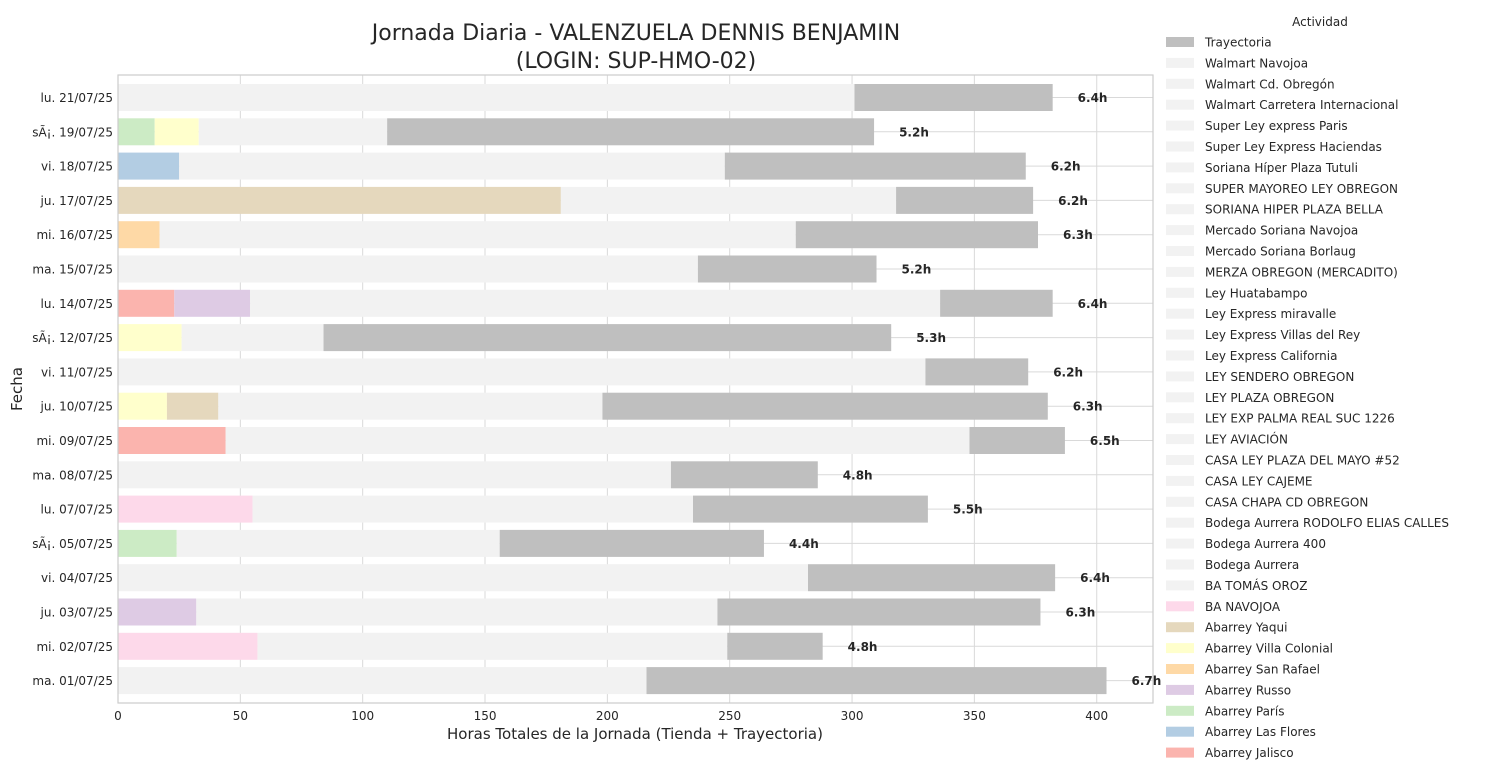 Image resolution: width=1489 pixels, height=782 pixels. What do you see at coordinates (1301, 105) in the screenshot?
I see `legend-entry-label: Walmart Carretera Internacional` at bounding box center [1301, 105].